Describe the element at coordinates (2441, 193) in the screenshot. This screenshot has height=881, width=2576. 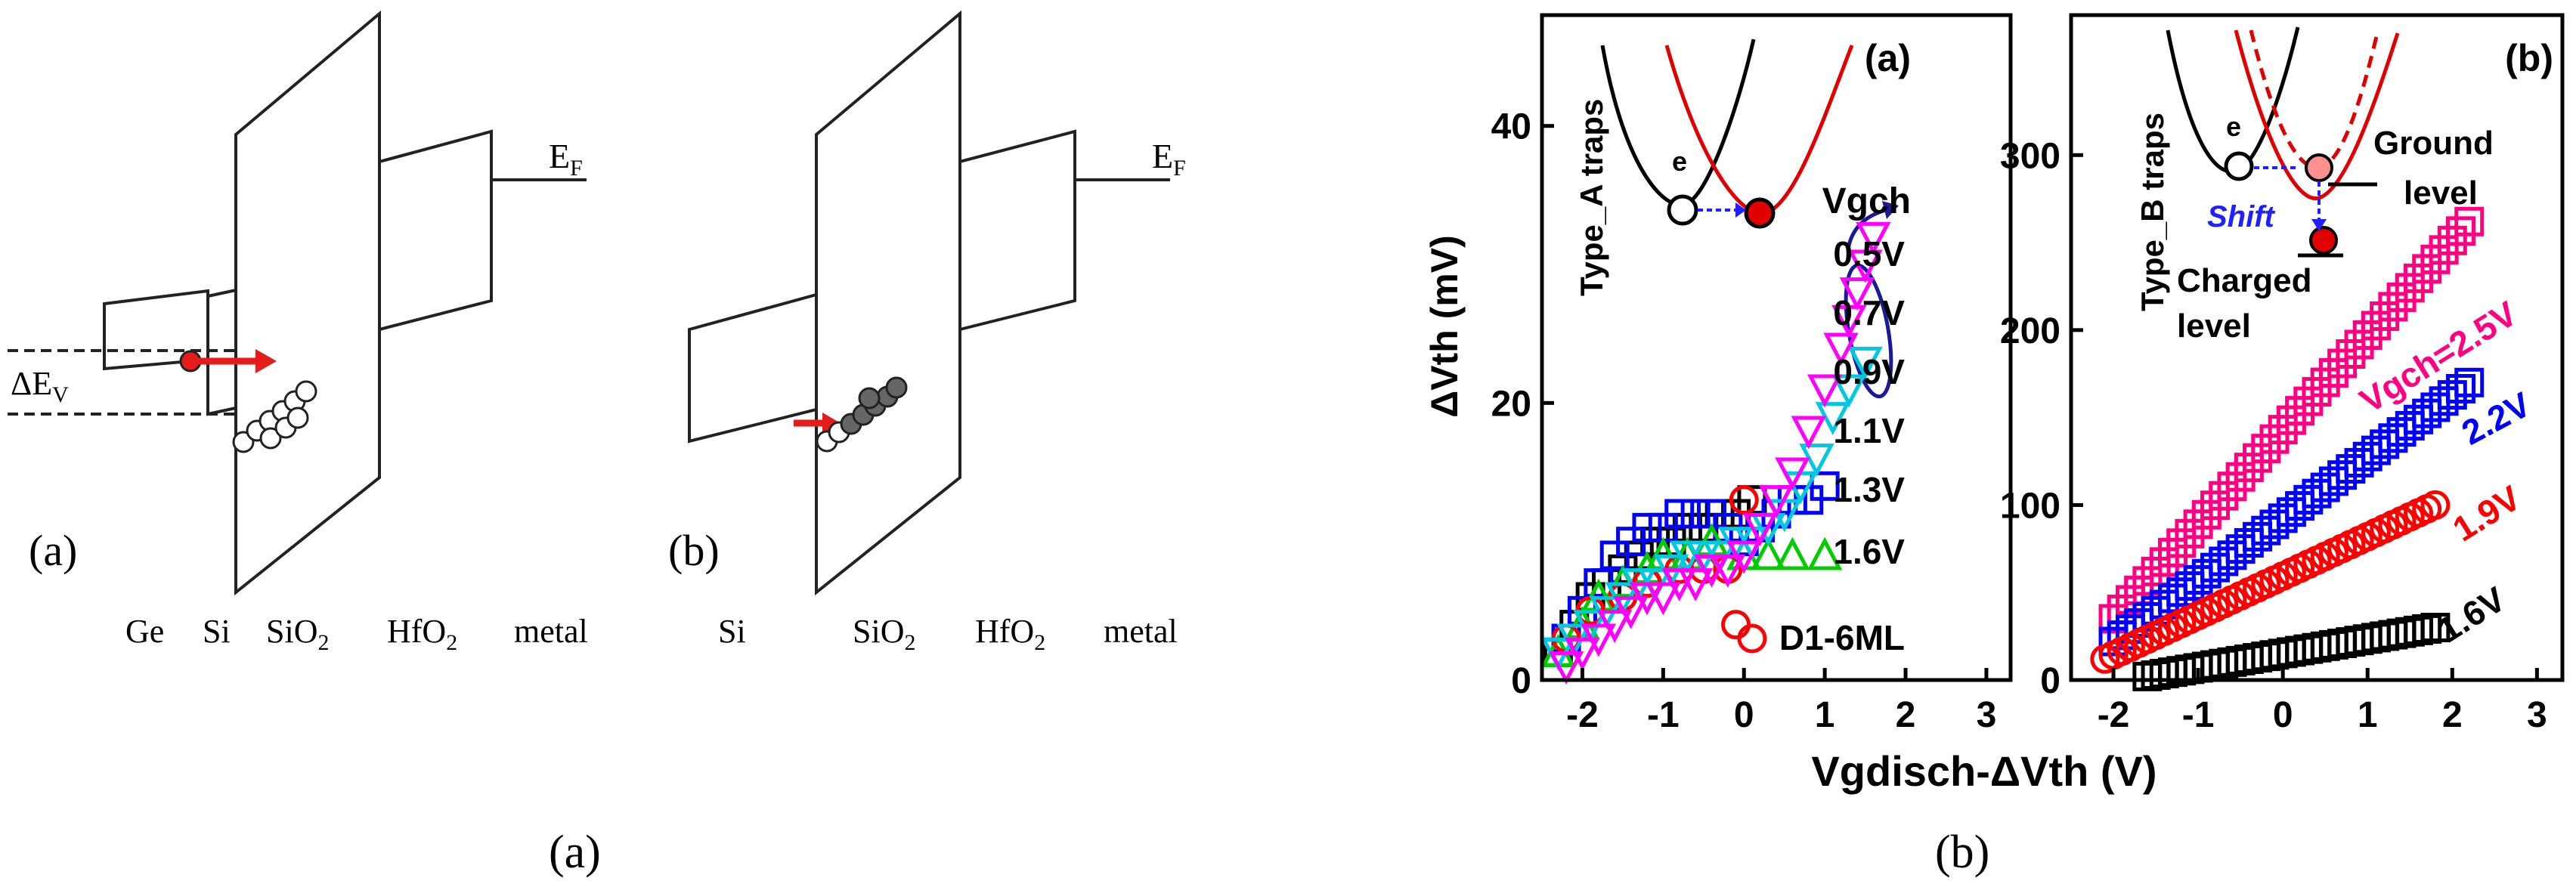
I see `inset-ground-label: level` at that location.